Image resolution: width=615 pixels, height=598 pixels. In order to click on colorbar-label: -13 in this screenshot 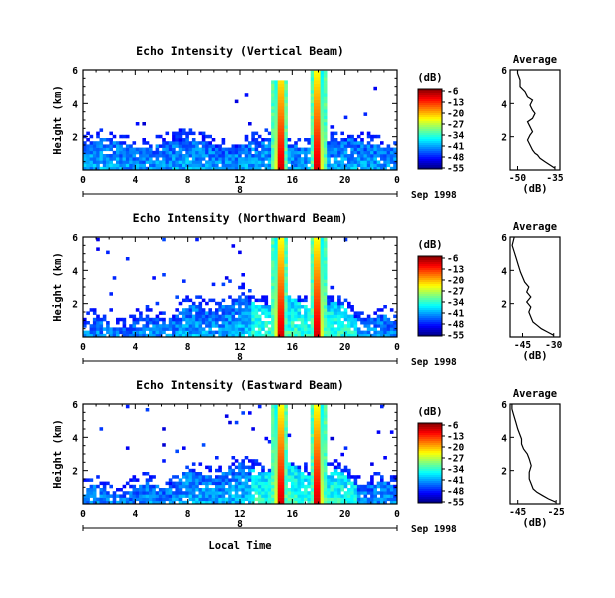, I will do `click(455, 270)`.